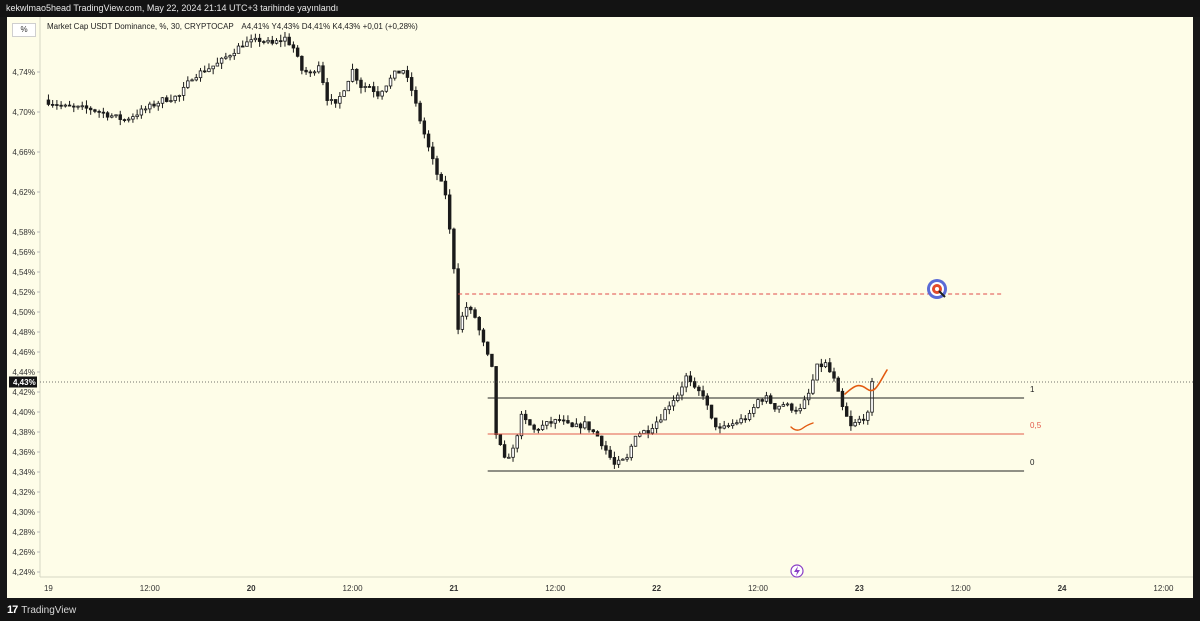  I want to click on y-tick-label: 4,50%, so click(23, 312).